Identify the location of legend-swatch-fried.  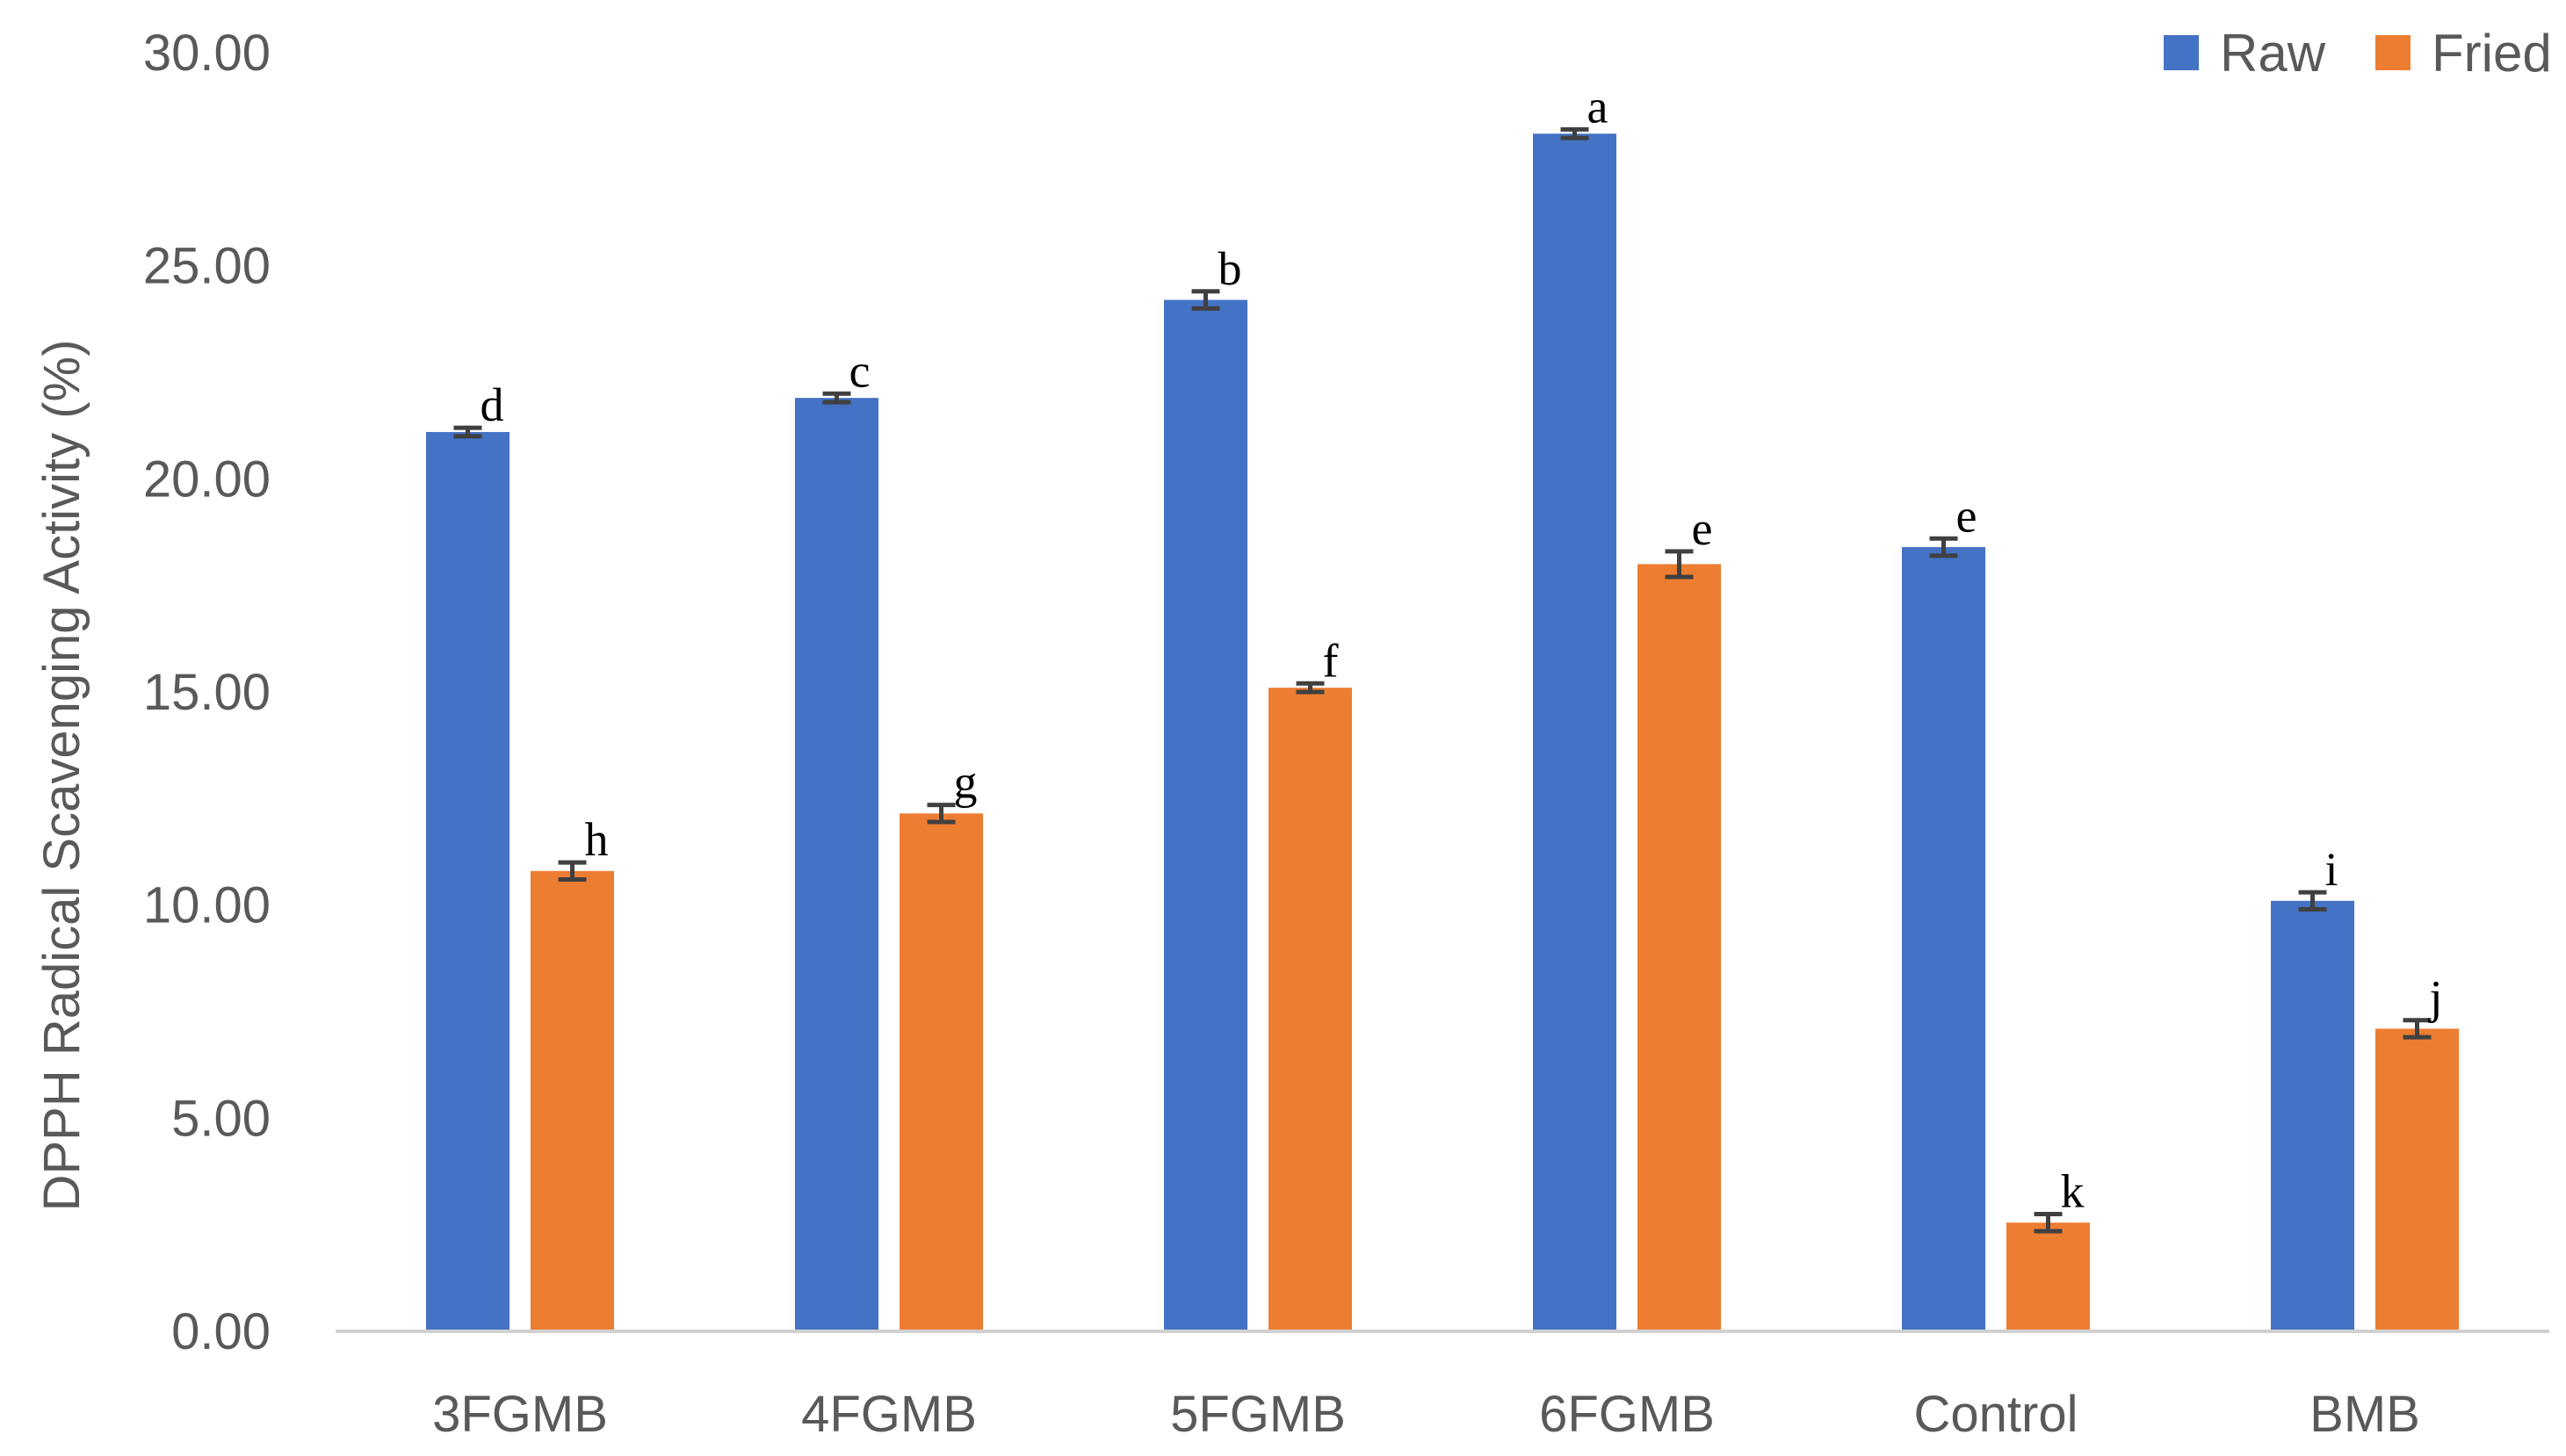
(2393, 52).